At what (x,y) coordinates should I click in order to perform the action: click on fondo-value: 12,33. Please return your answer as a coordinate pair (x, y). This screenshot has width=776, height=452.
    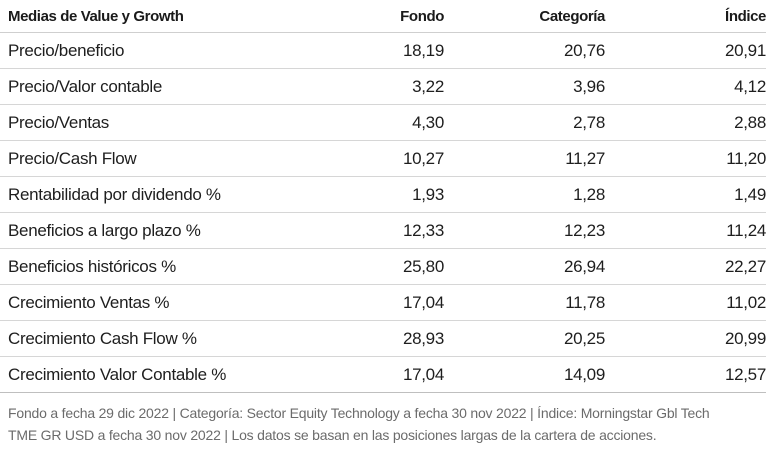
    Looking at the image, I should click on (353, 230).